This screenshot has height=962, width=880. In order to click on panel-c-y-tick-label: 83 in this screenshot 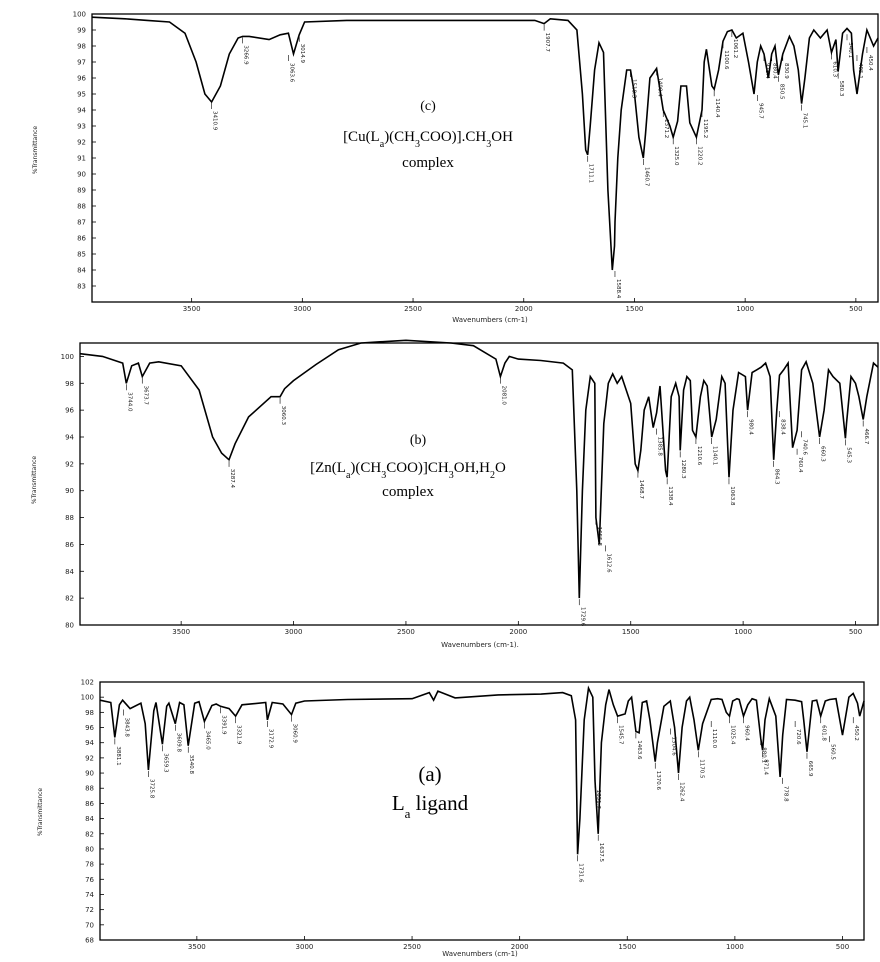, I will do `click(81, 287)`.